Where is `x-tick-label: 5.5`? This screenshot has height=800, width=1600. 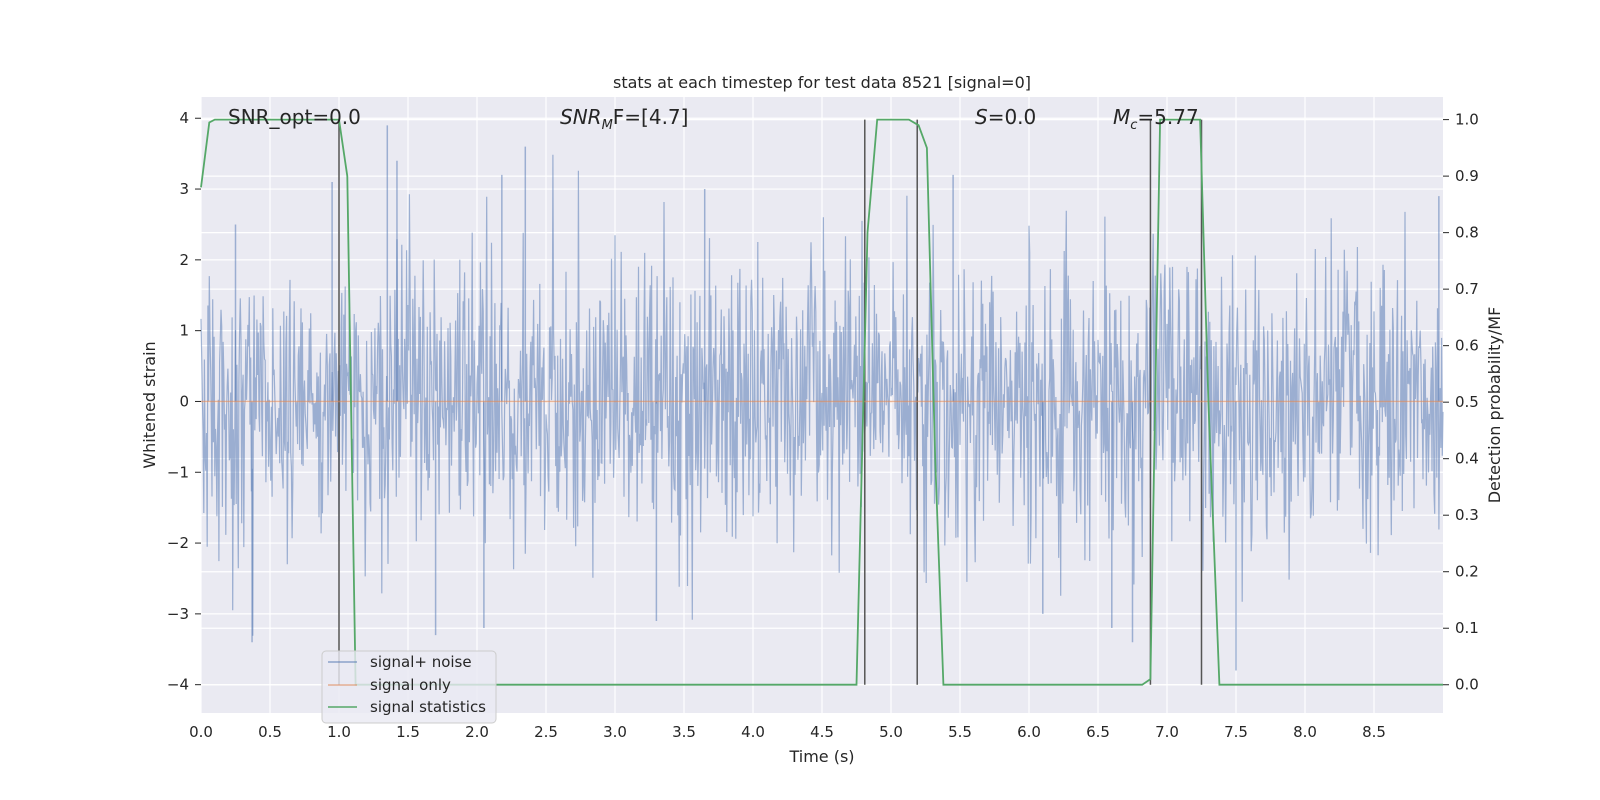 x-tick-label: 5.5 is located at coordinates (960, 732).